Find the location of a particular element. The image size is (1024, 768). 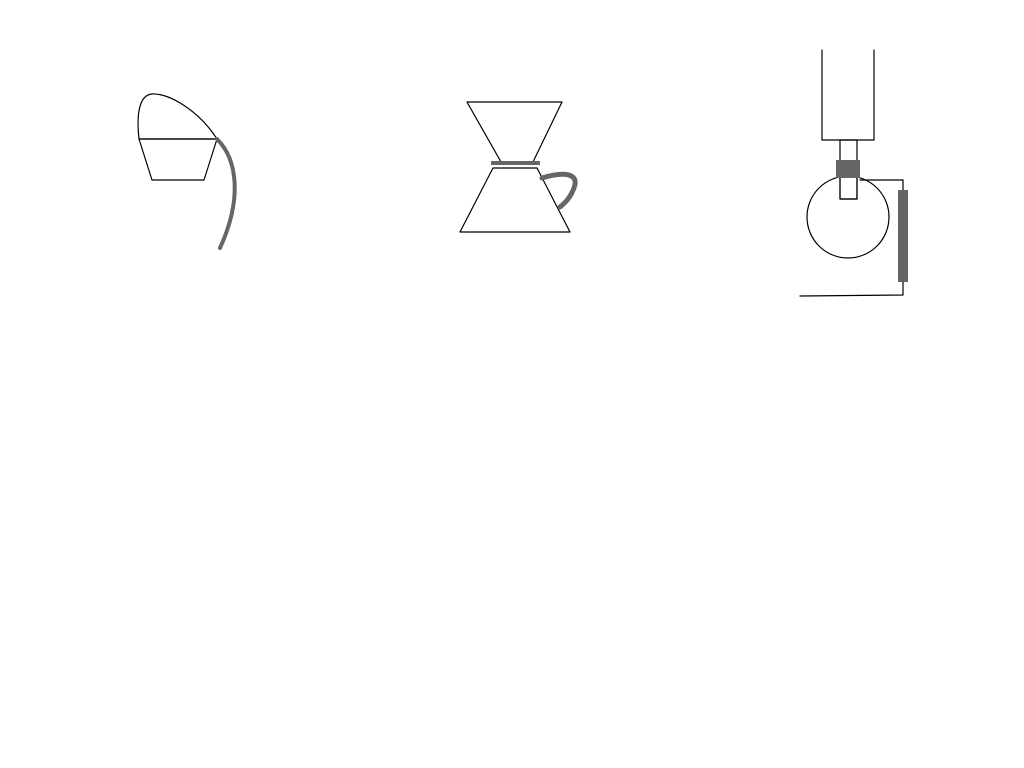

pouring-cup-drawing is located at coordinates (187, 171).